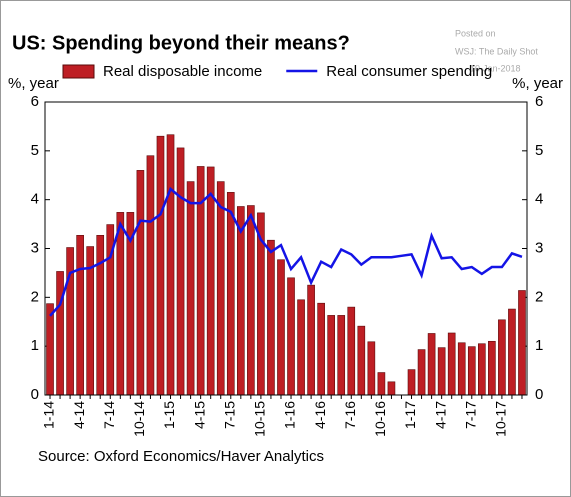 This screenshot has width=571, height=497. What do you see at coordinates (139, 419) in the screenshot?
I see `x-tick-label: 10-14` at bounding box center [139, 419].